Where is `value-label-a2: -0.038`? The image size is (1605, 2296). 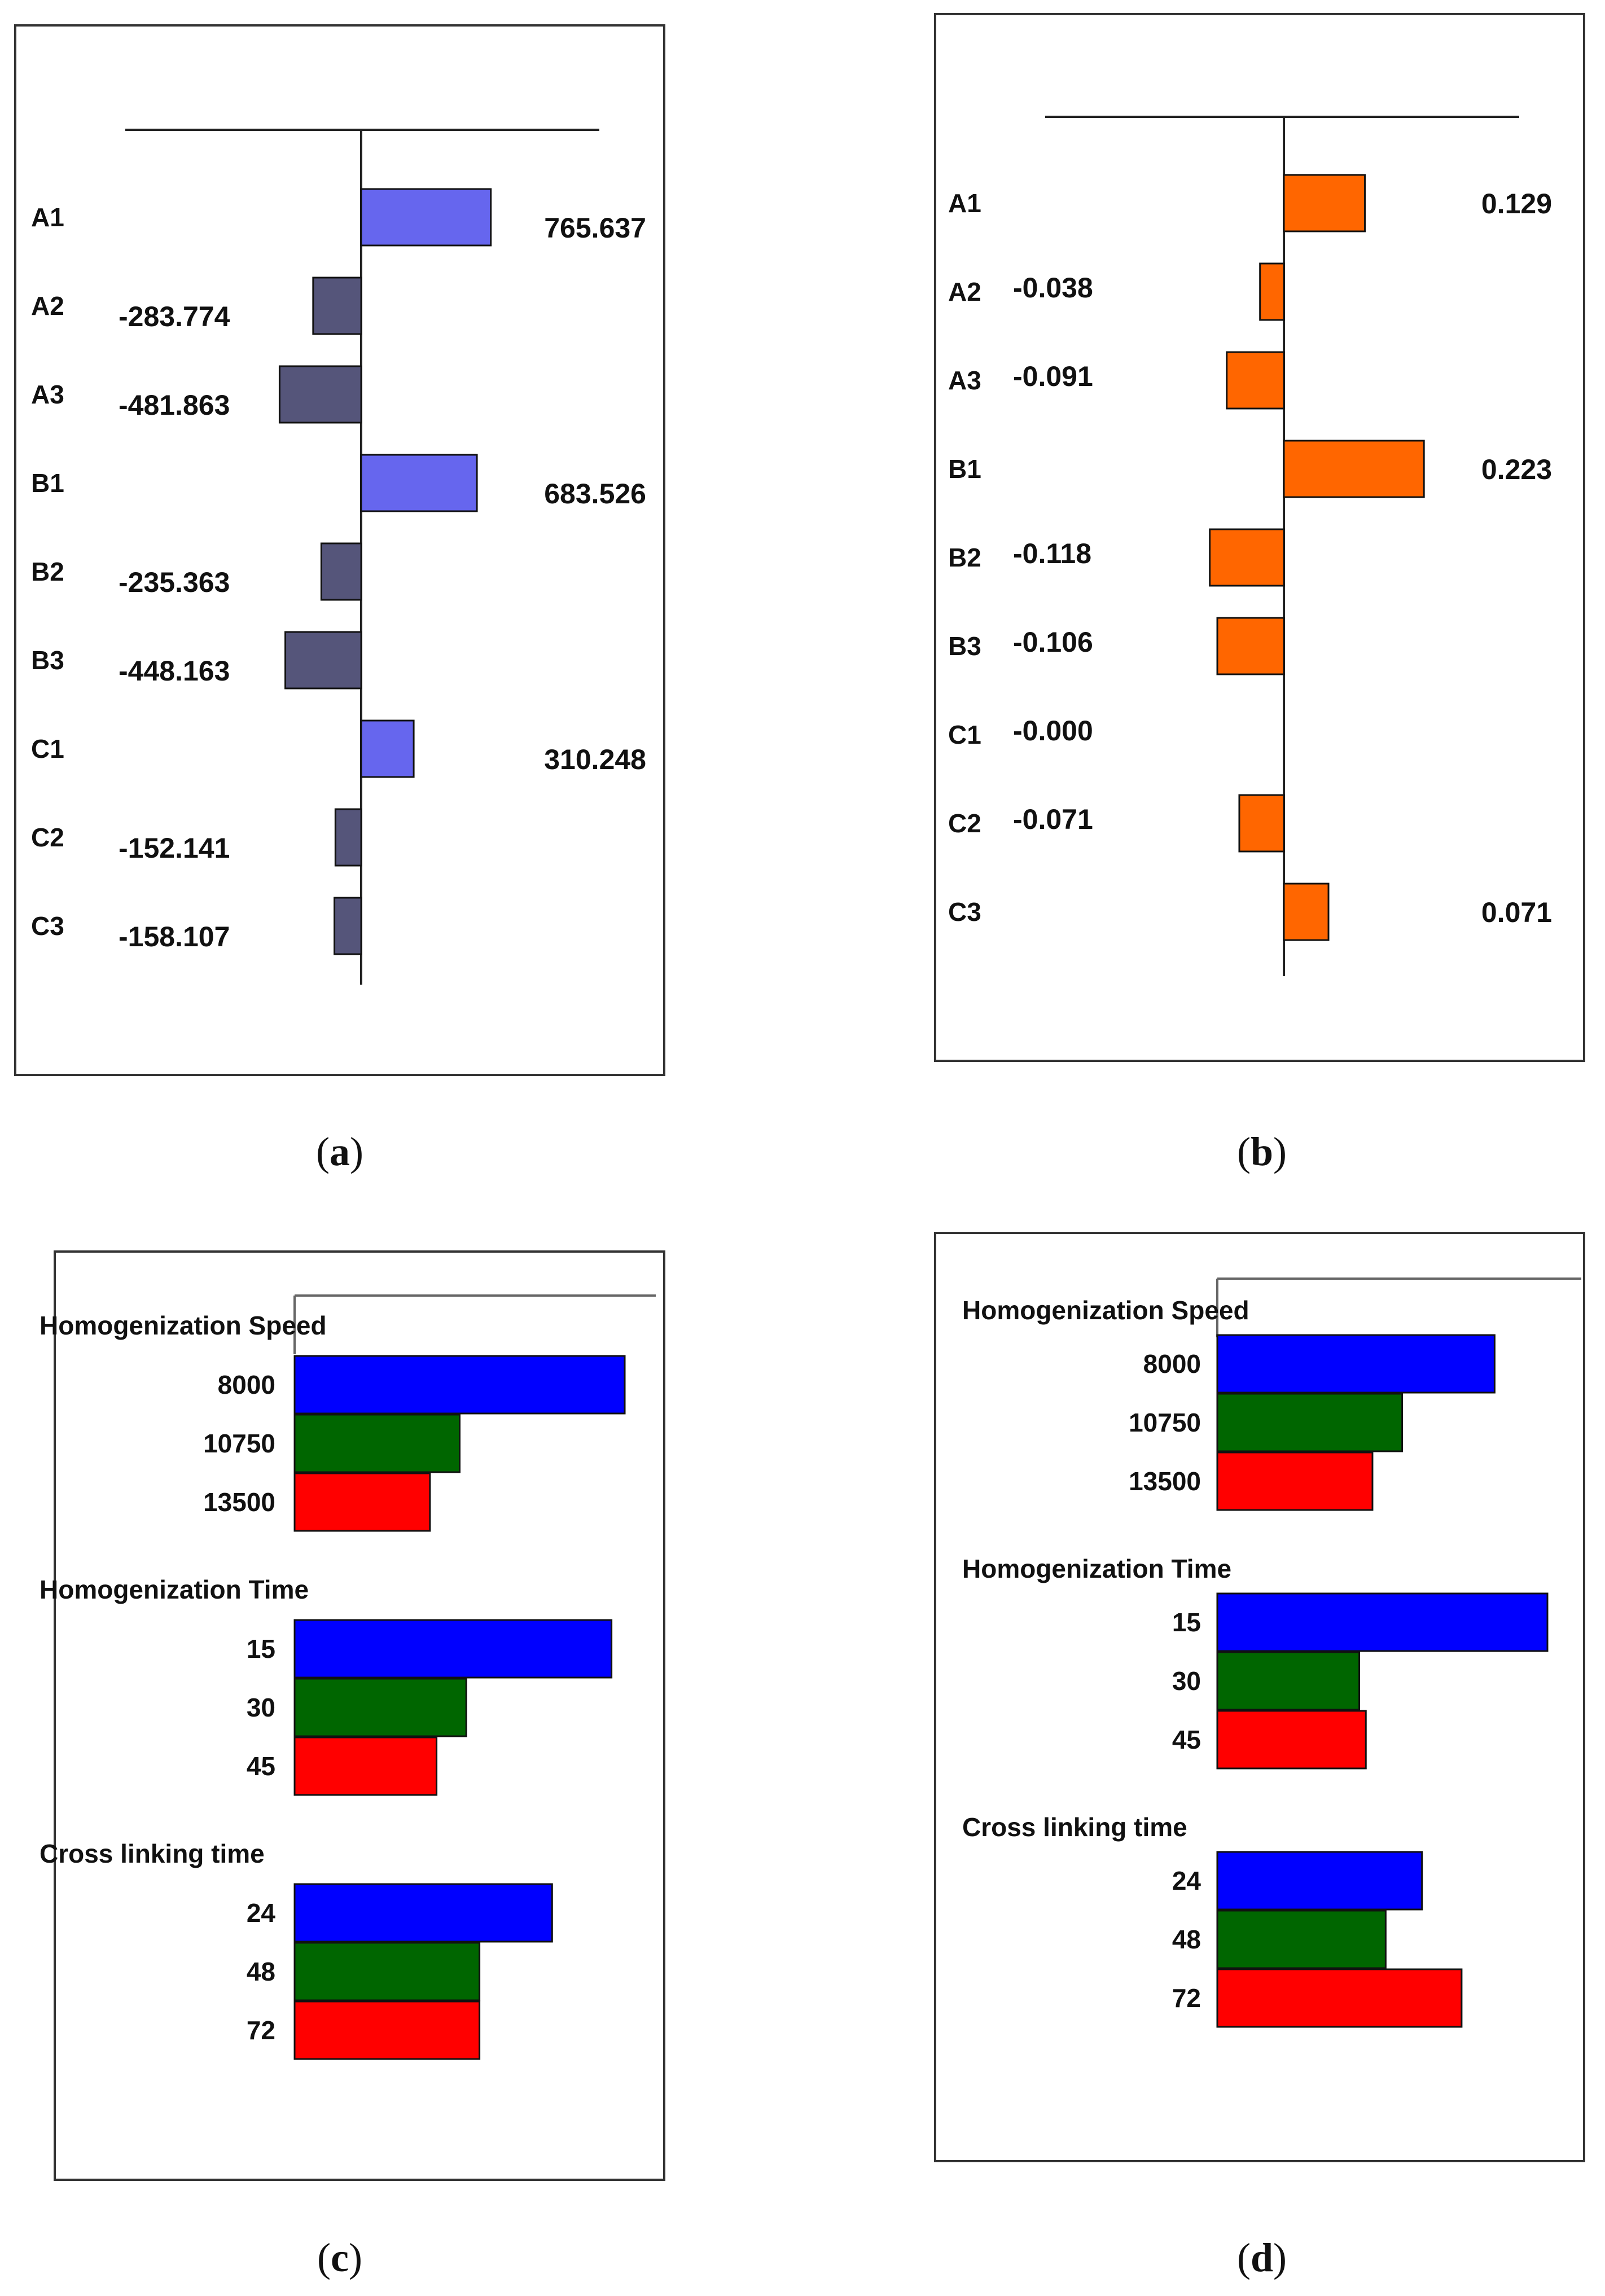
value-label-a2: -0.038 is located at coordinates (1053, 288).